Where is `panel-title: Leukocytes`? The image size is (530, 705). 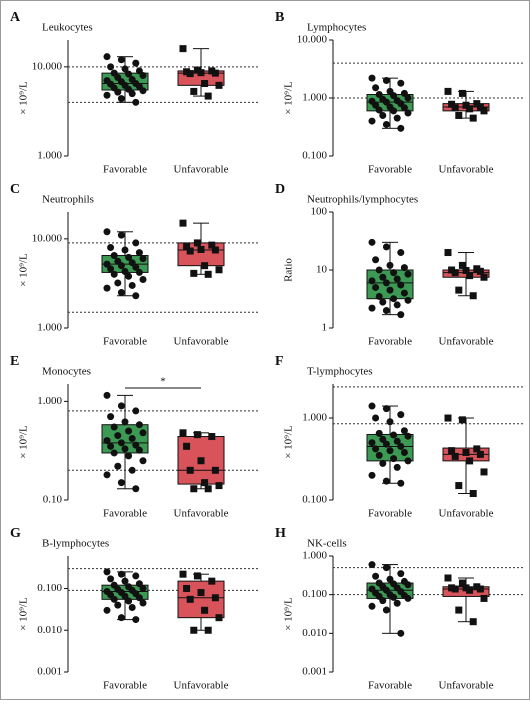
panel-title: Leukocytes is located at coordinates (67, 28).